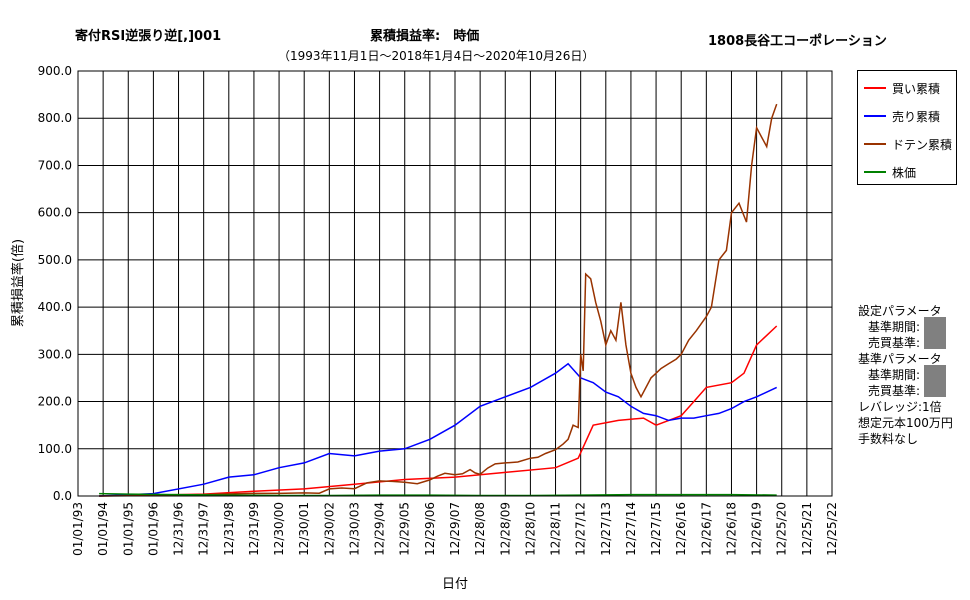  I want to click on x-tick-label: 12/31/96, so click(179, 529).